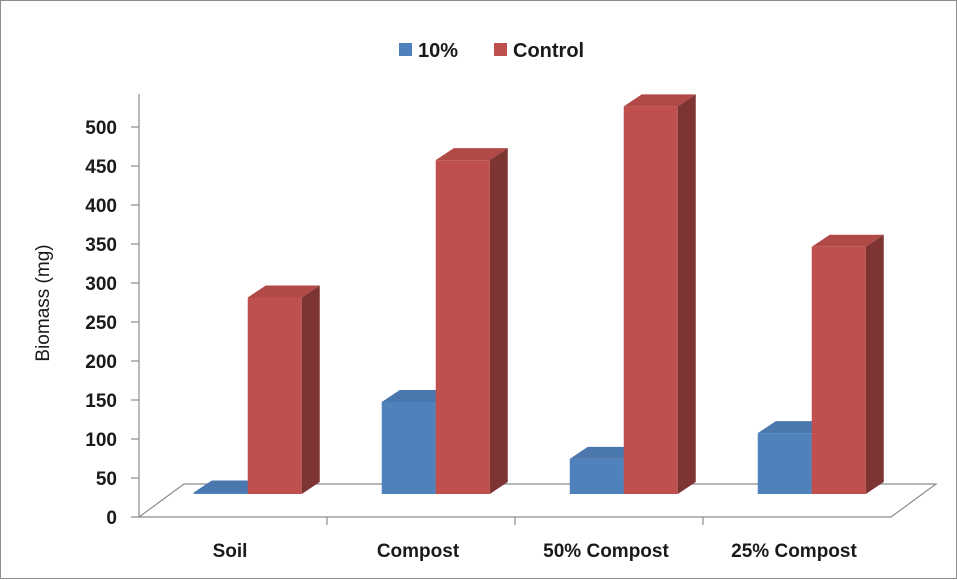  Describe the element at coordinates (438, 51) in the screenshot. I see `legend-label: 10%` at that location.